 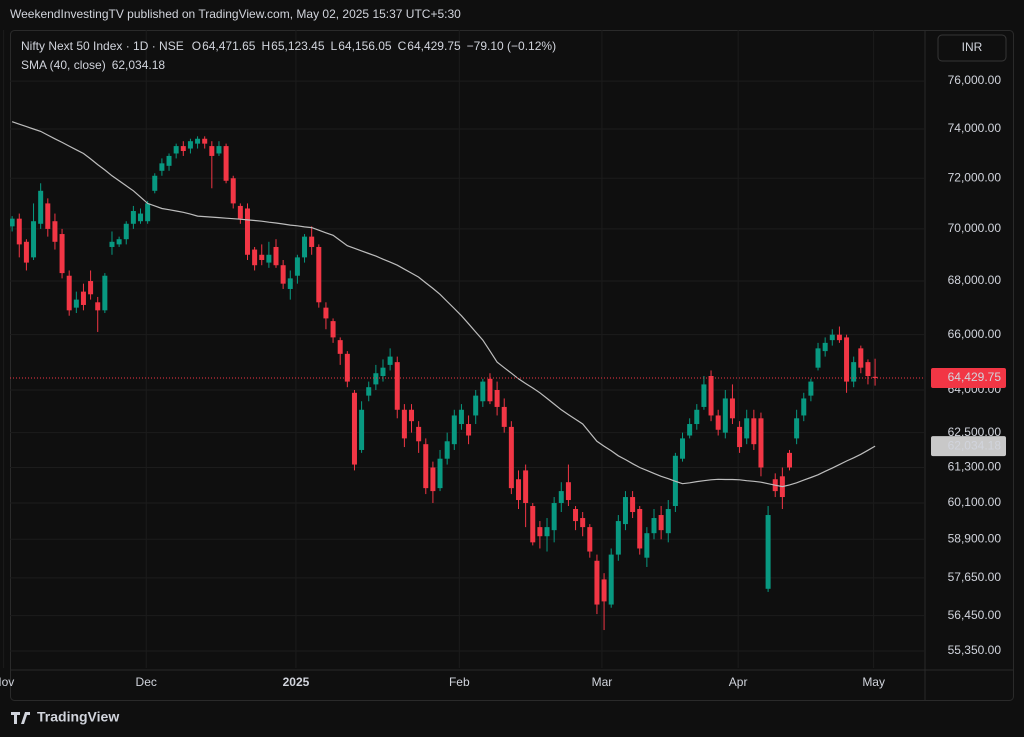 What do you see at coordinates (102, 46) in the screenshot?
I see `legend-title: Nifty Next 50 Index · 1D · NSE` at bounding box center [102, 46].